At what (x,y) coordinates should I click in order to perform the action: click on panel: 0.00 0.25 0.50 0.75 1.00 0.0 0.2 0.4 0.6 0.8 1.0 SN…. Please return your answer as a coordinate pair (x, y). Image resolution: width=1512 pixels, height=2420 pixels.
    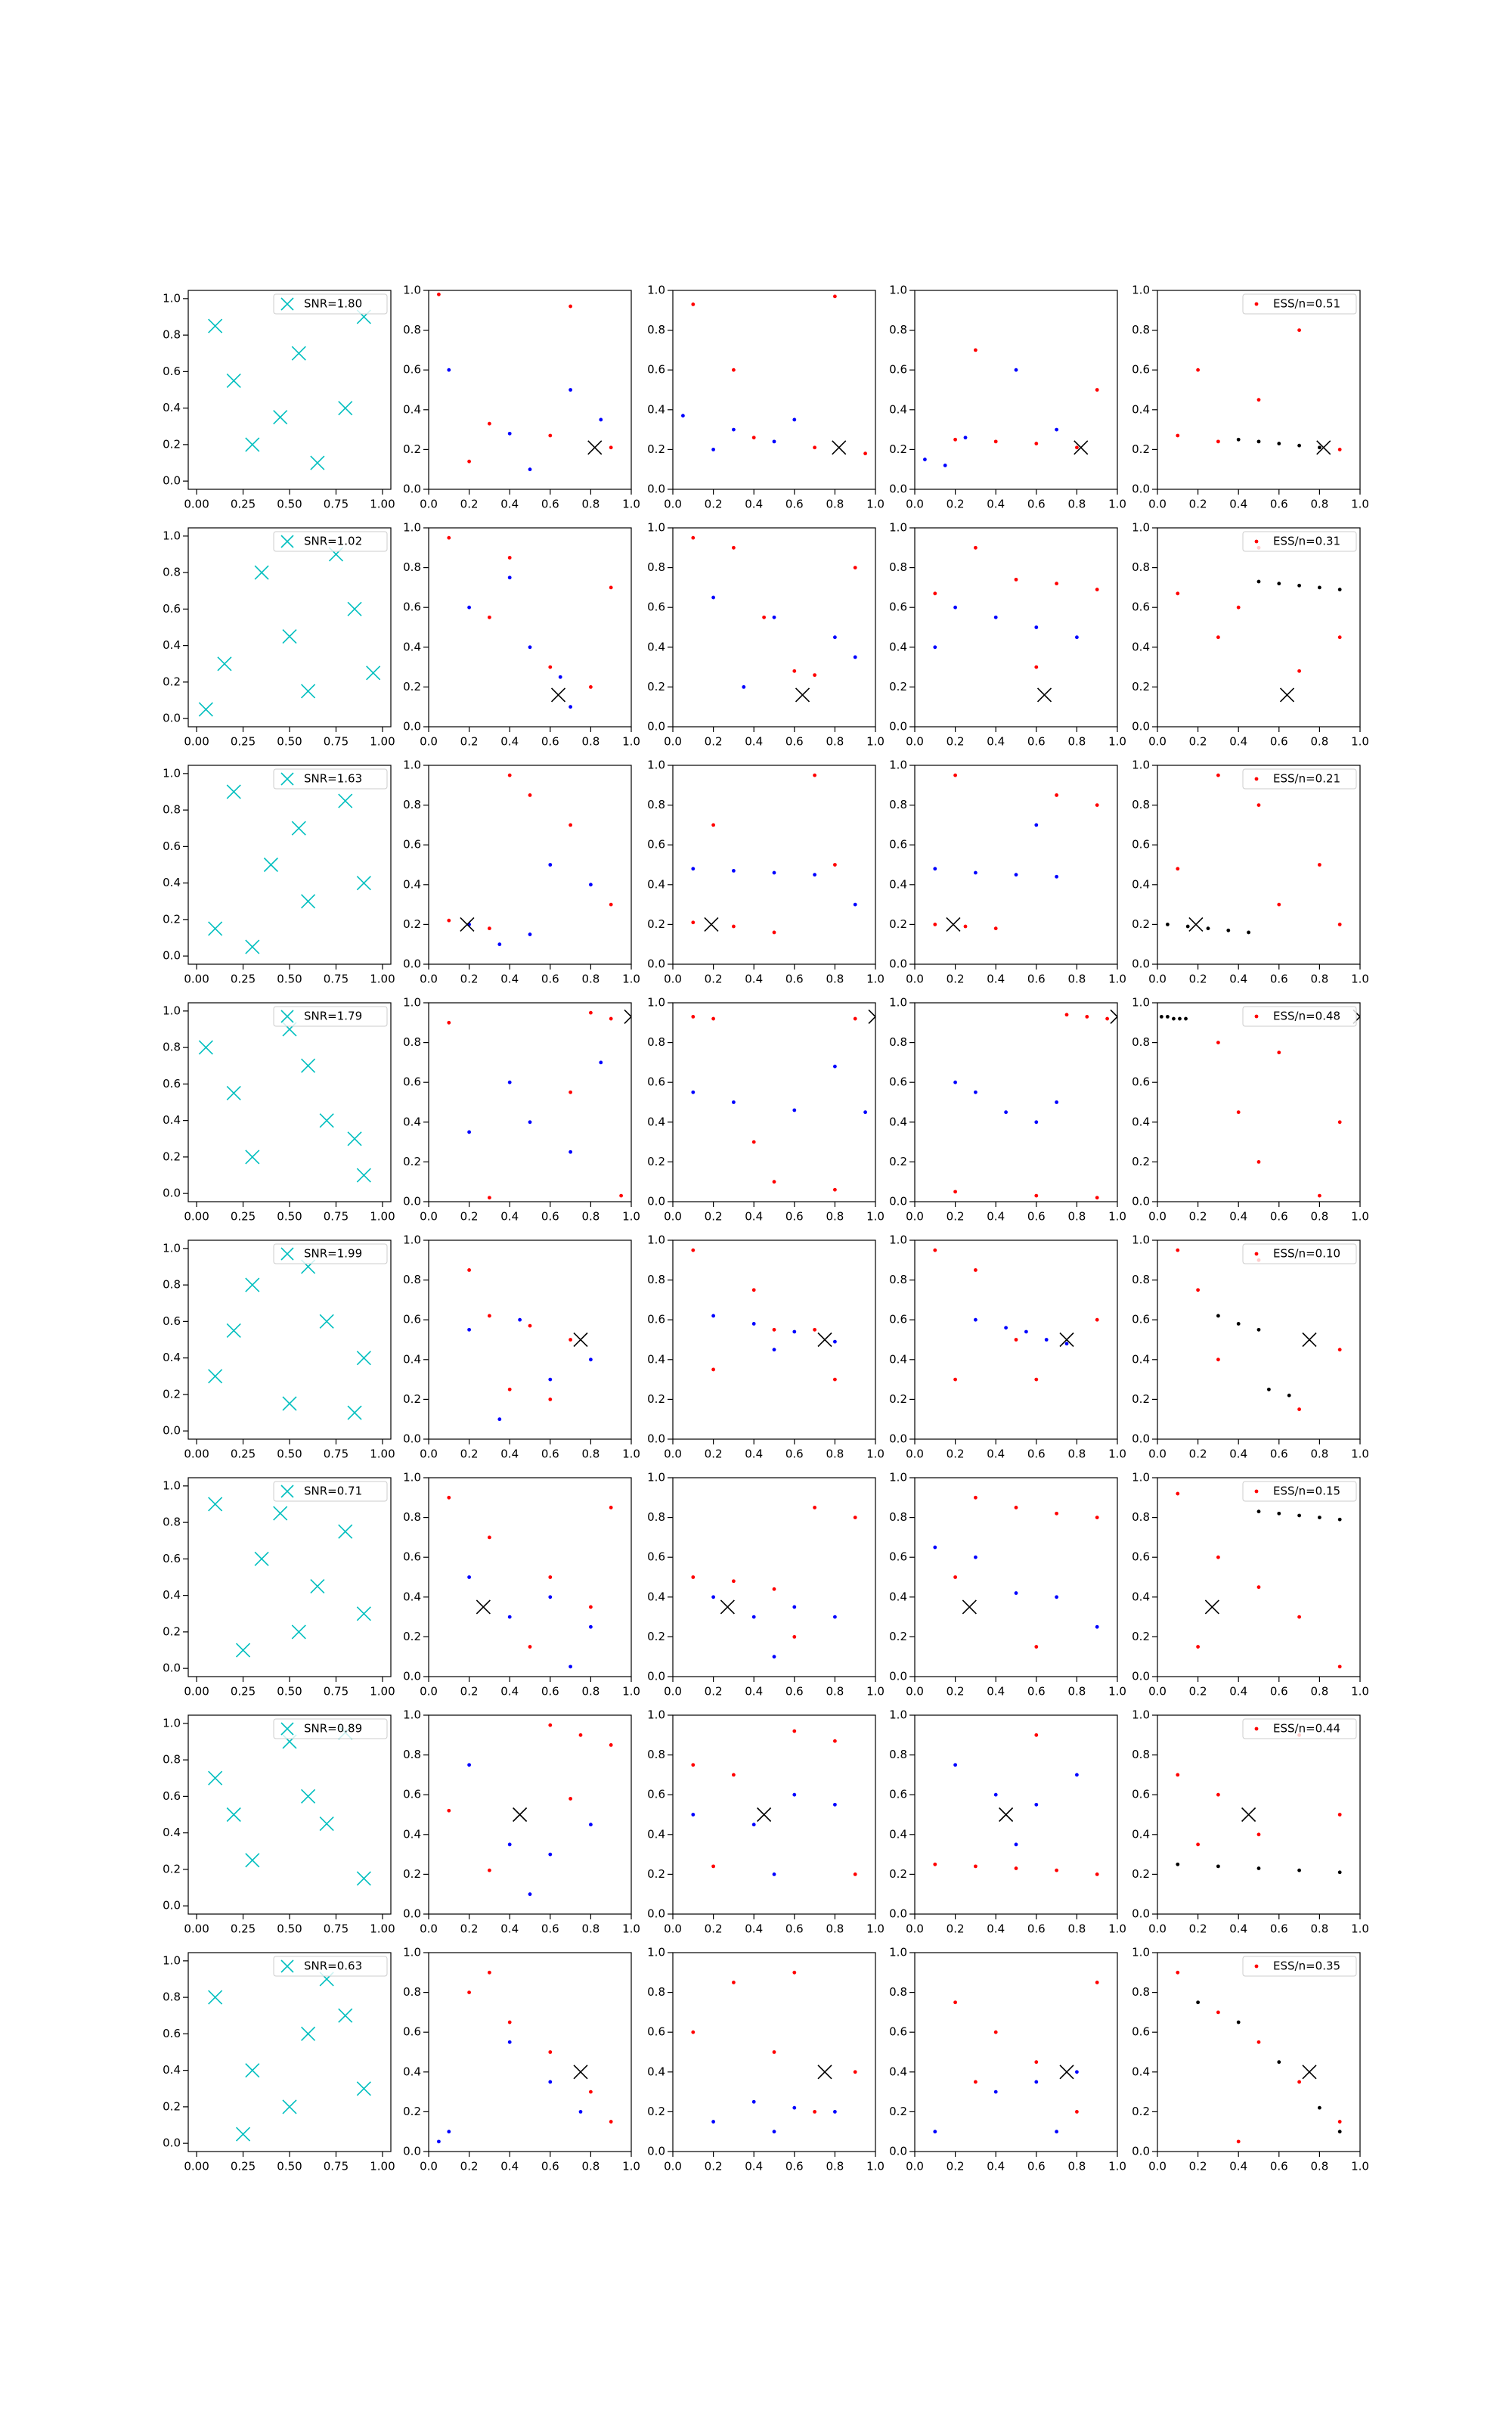
    Looking at the image, I should click on (279, 1350).